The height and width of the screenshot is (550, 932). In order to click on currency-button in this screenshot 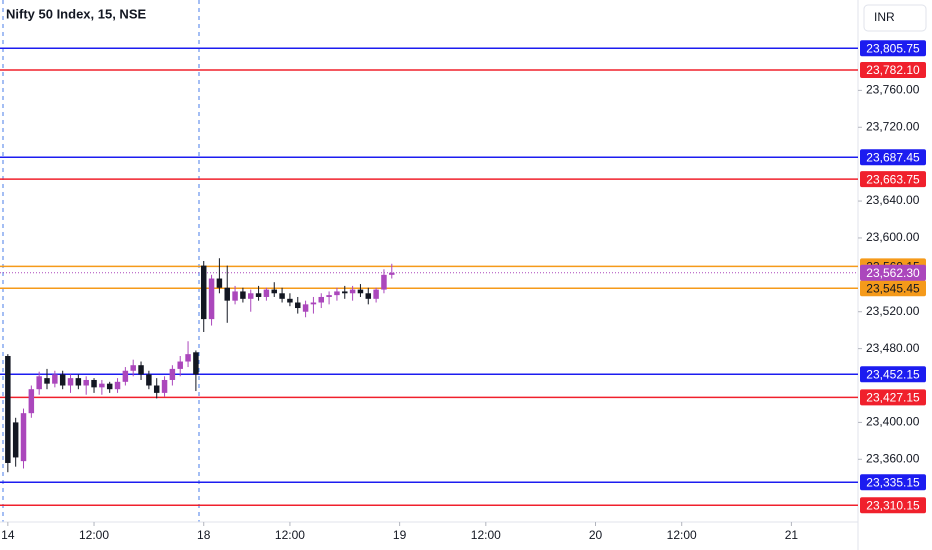, I will do `click(895, 18)`.